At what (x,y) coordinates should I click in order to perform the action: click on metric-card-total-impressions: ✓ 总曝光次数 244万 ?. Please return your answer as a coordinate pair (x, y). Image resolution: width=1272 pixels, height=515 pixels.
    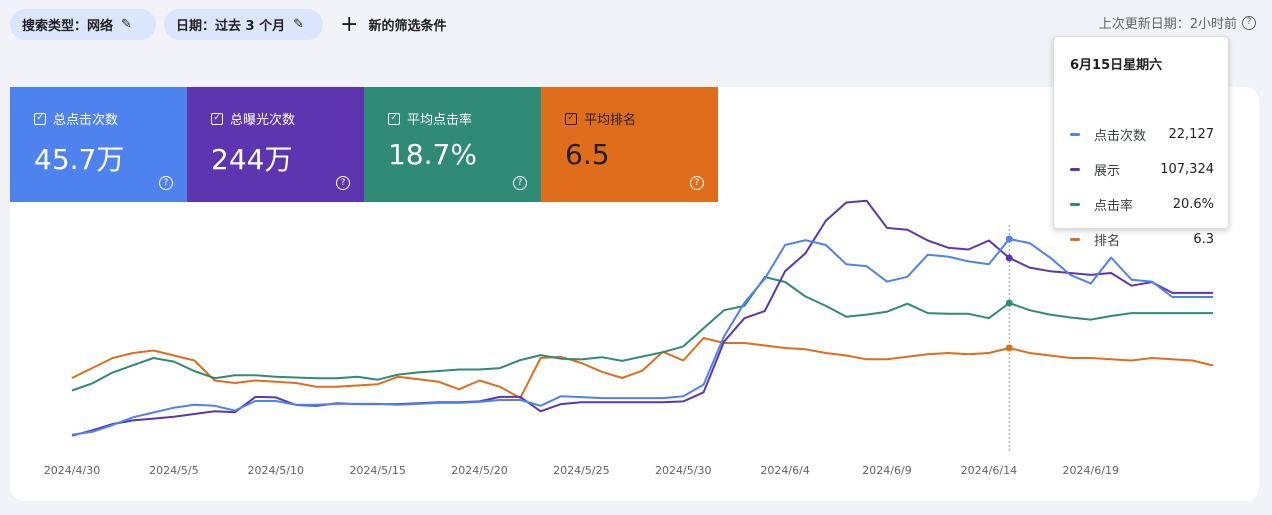
    Looking at the image, I should click on (275, 144).